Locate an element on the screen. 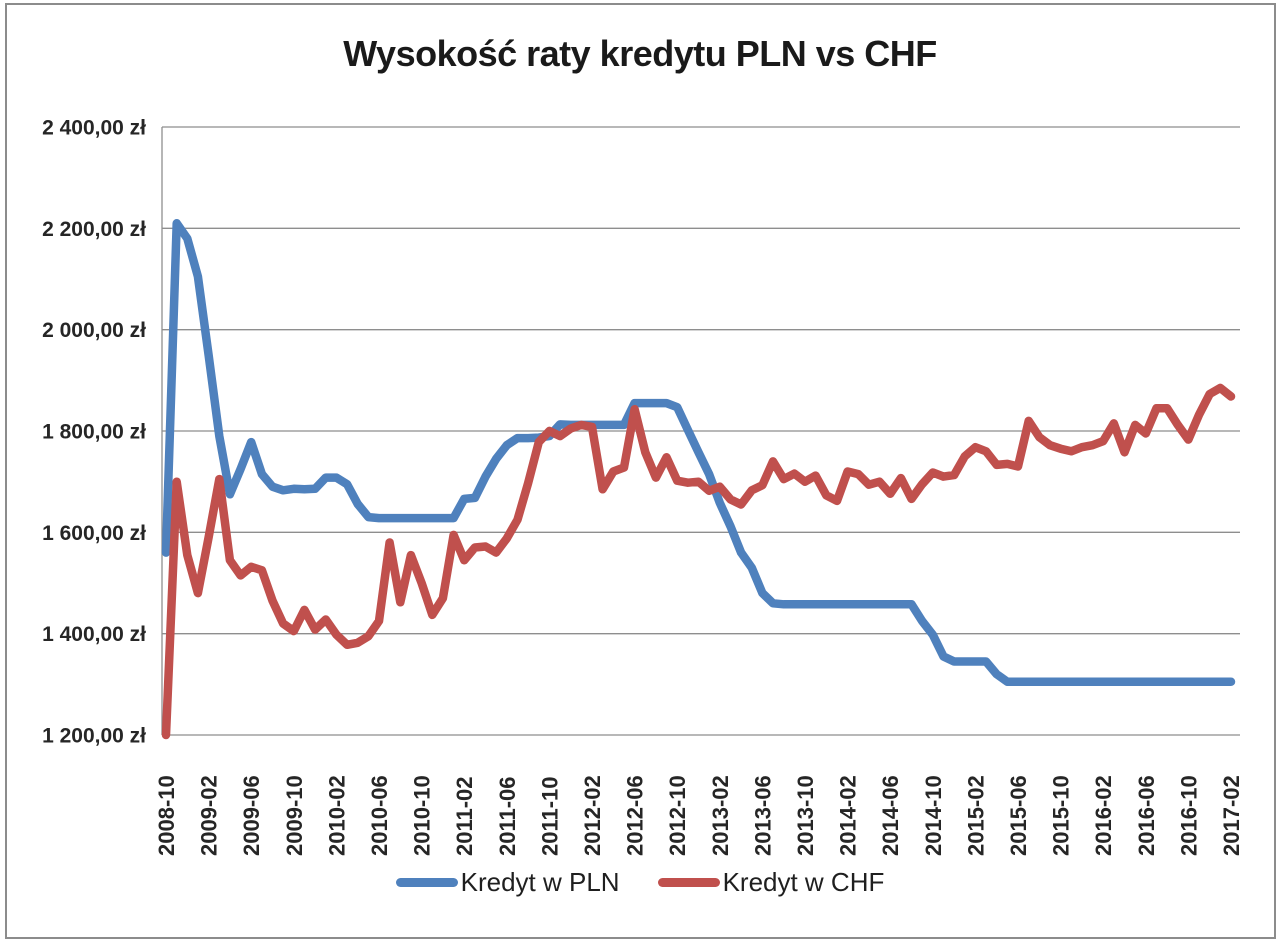 The width and height of the screenshot is (1280, 946). x-axis-tick-label: 2014-02 is located at coordinates (848, 815).